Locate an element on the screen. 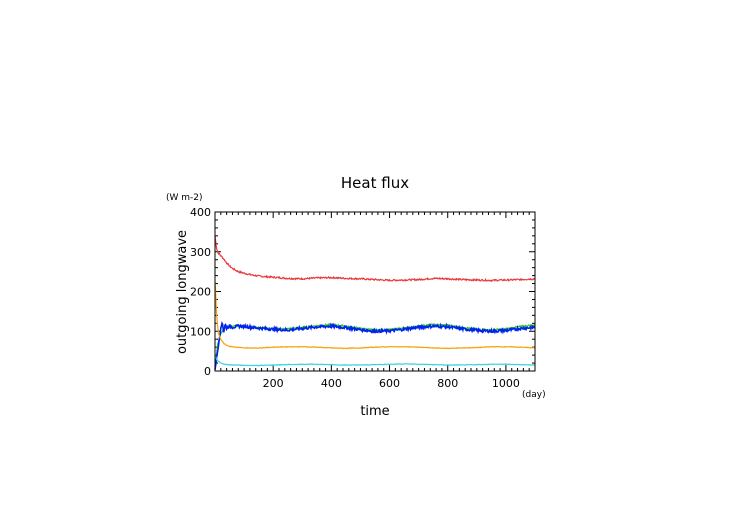 This screenshot has height=532, width=752. y-tick-label: 0 is located at coordinates (207, 371).